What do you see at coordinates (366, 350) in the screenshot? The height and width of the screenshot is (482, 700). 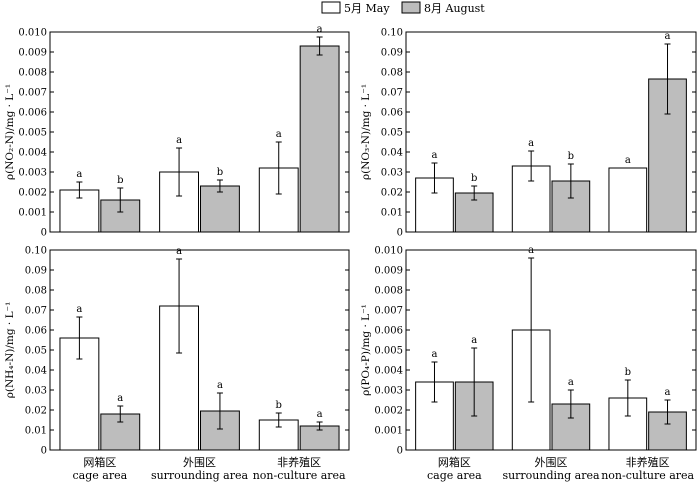 I see `y-axis-label: ρ(PO₄-P)/mg · L⁻¹` at bounding box center [366, 350].